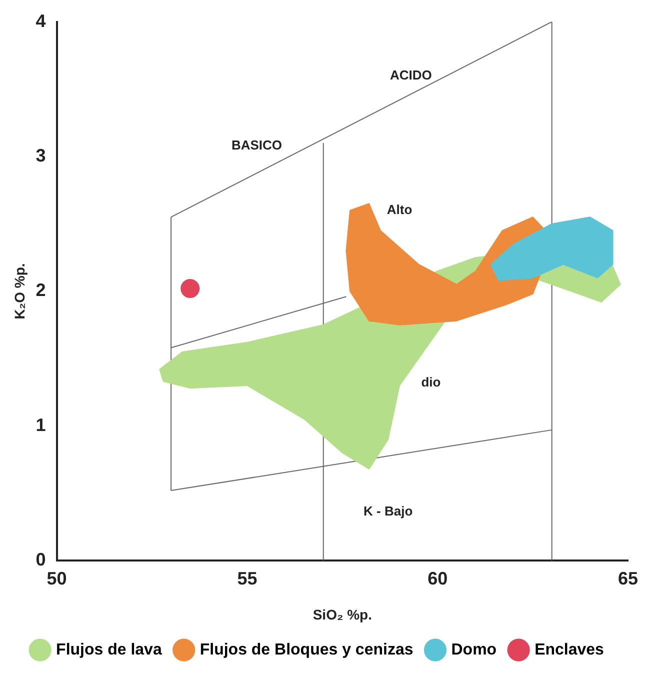 This screenshot has width=664, height=687. What do you see at coordinates (41, 290) in the screenshot?
I see `y-tick-label: 2` at bounding box center [41, 290].